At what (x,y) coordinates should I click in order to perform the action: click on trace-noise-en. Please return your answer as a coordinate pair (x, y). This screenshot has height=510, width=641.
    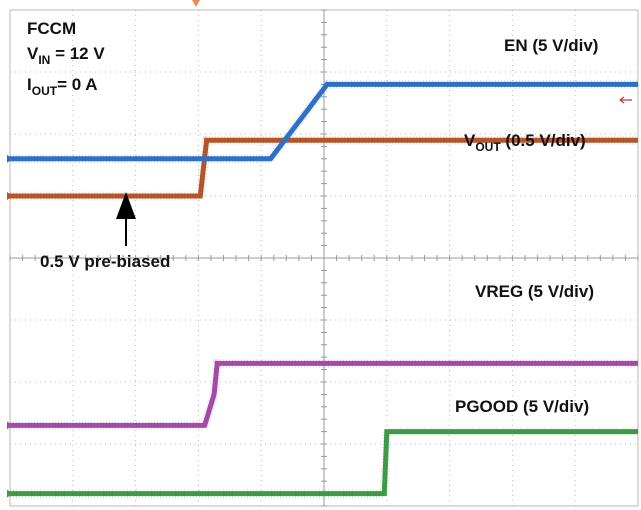
    Looking at the image, I should click on (324, 168).